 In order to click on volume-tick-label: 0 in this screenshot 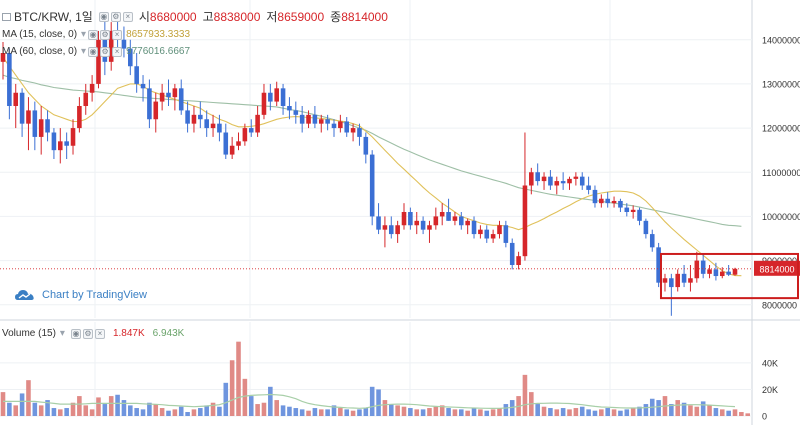, I will do `click(764, 417)`.